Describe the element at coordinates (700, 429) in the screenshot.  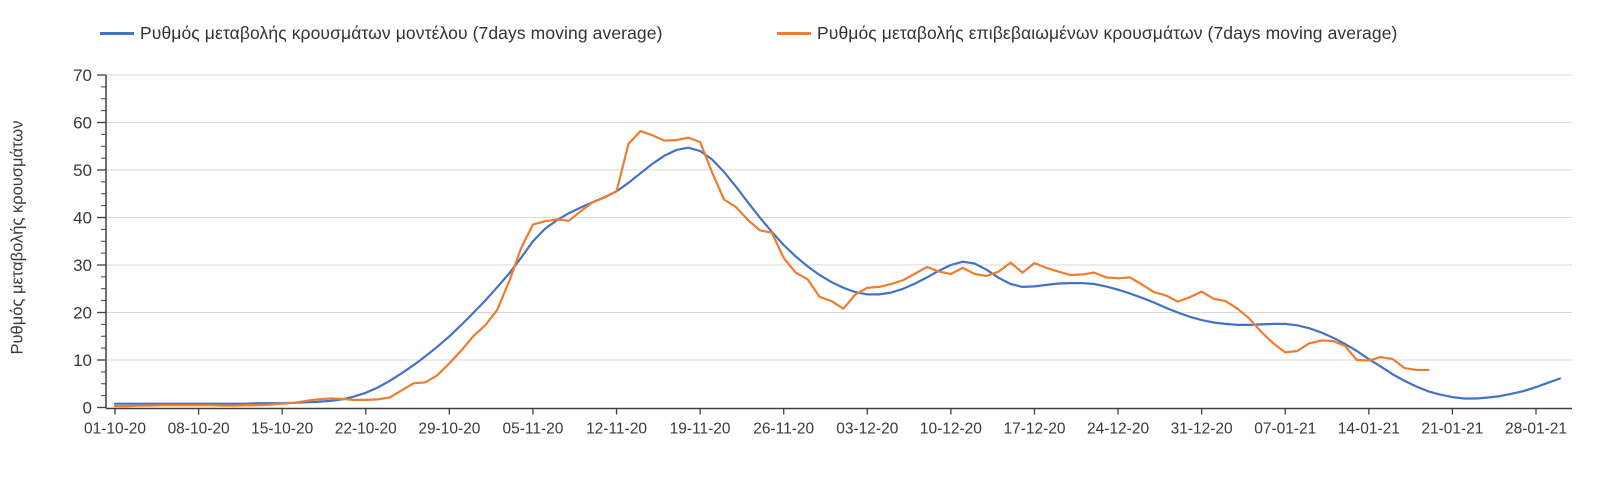
I see `x-tick-label: 19-11-20` at that location.